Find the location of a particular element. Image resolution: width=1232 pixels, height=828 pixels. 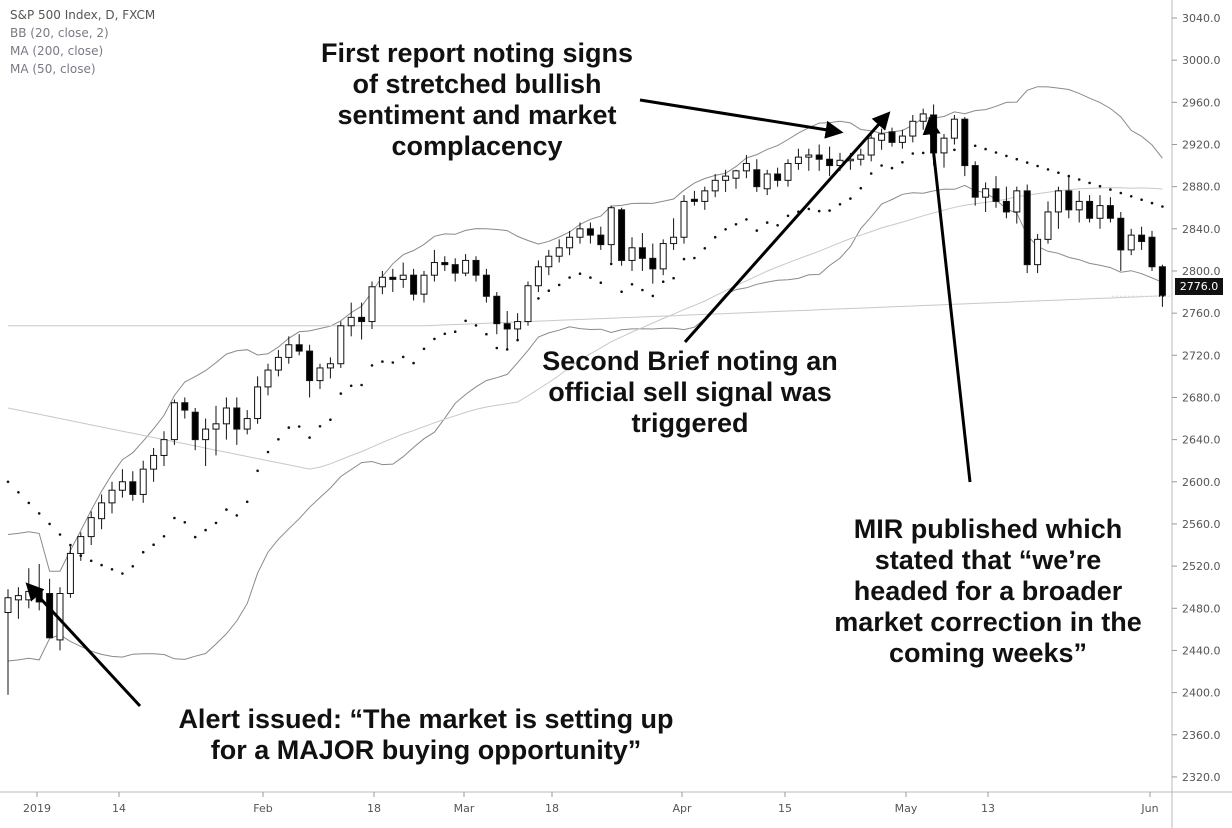

arrow-second-brief is located at coordinates (787, 227).